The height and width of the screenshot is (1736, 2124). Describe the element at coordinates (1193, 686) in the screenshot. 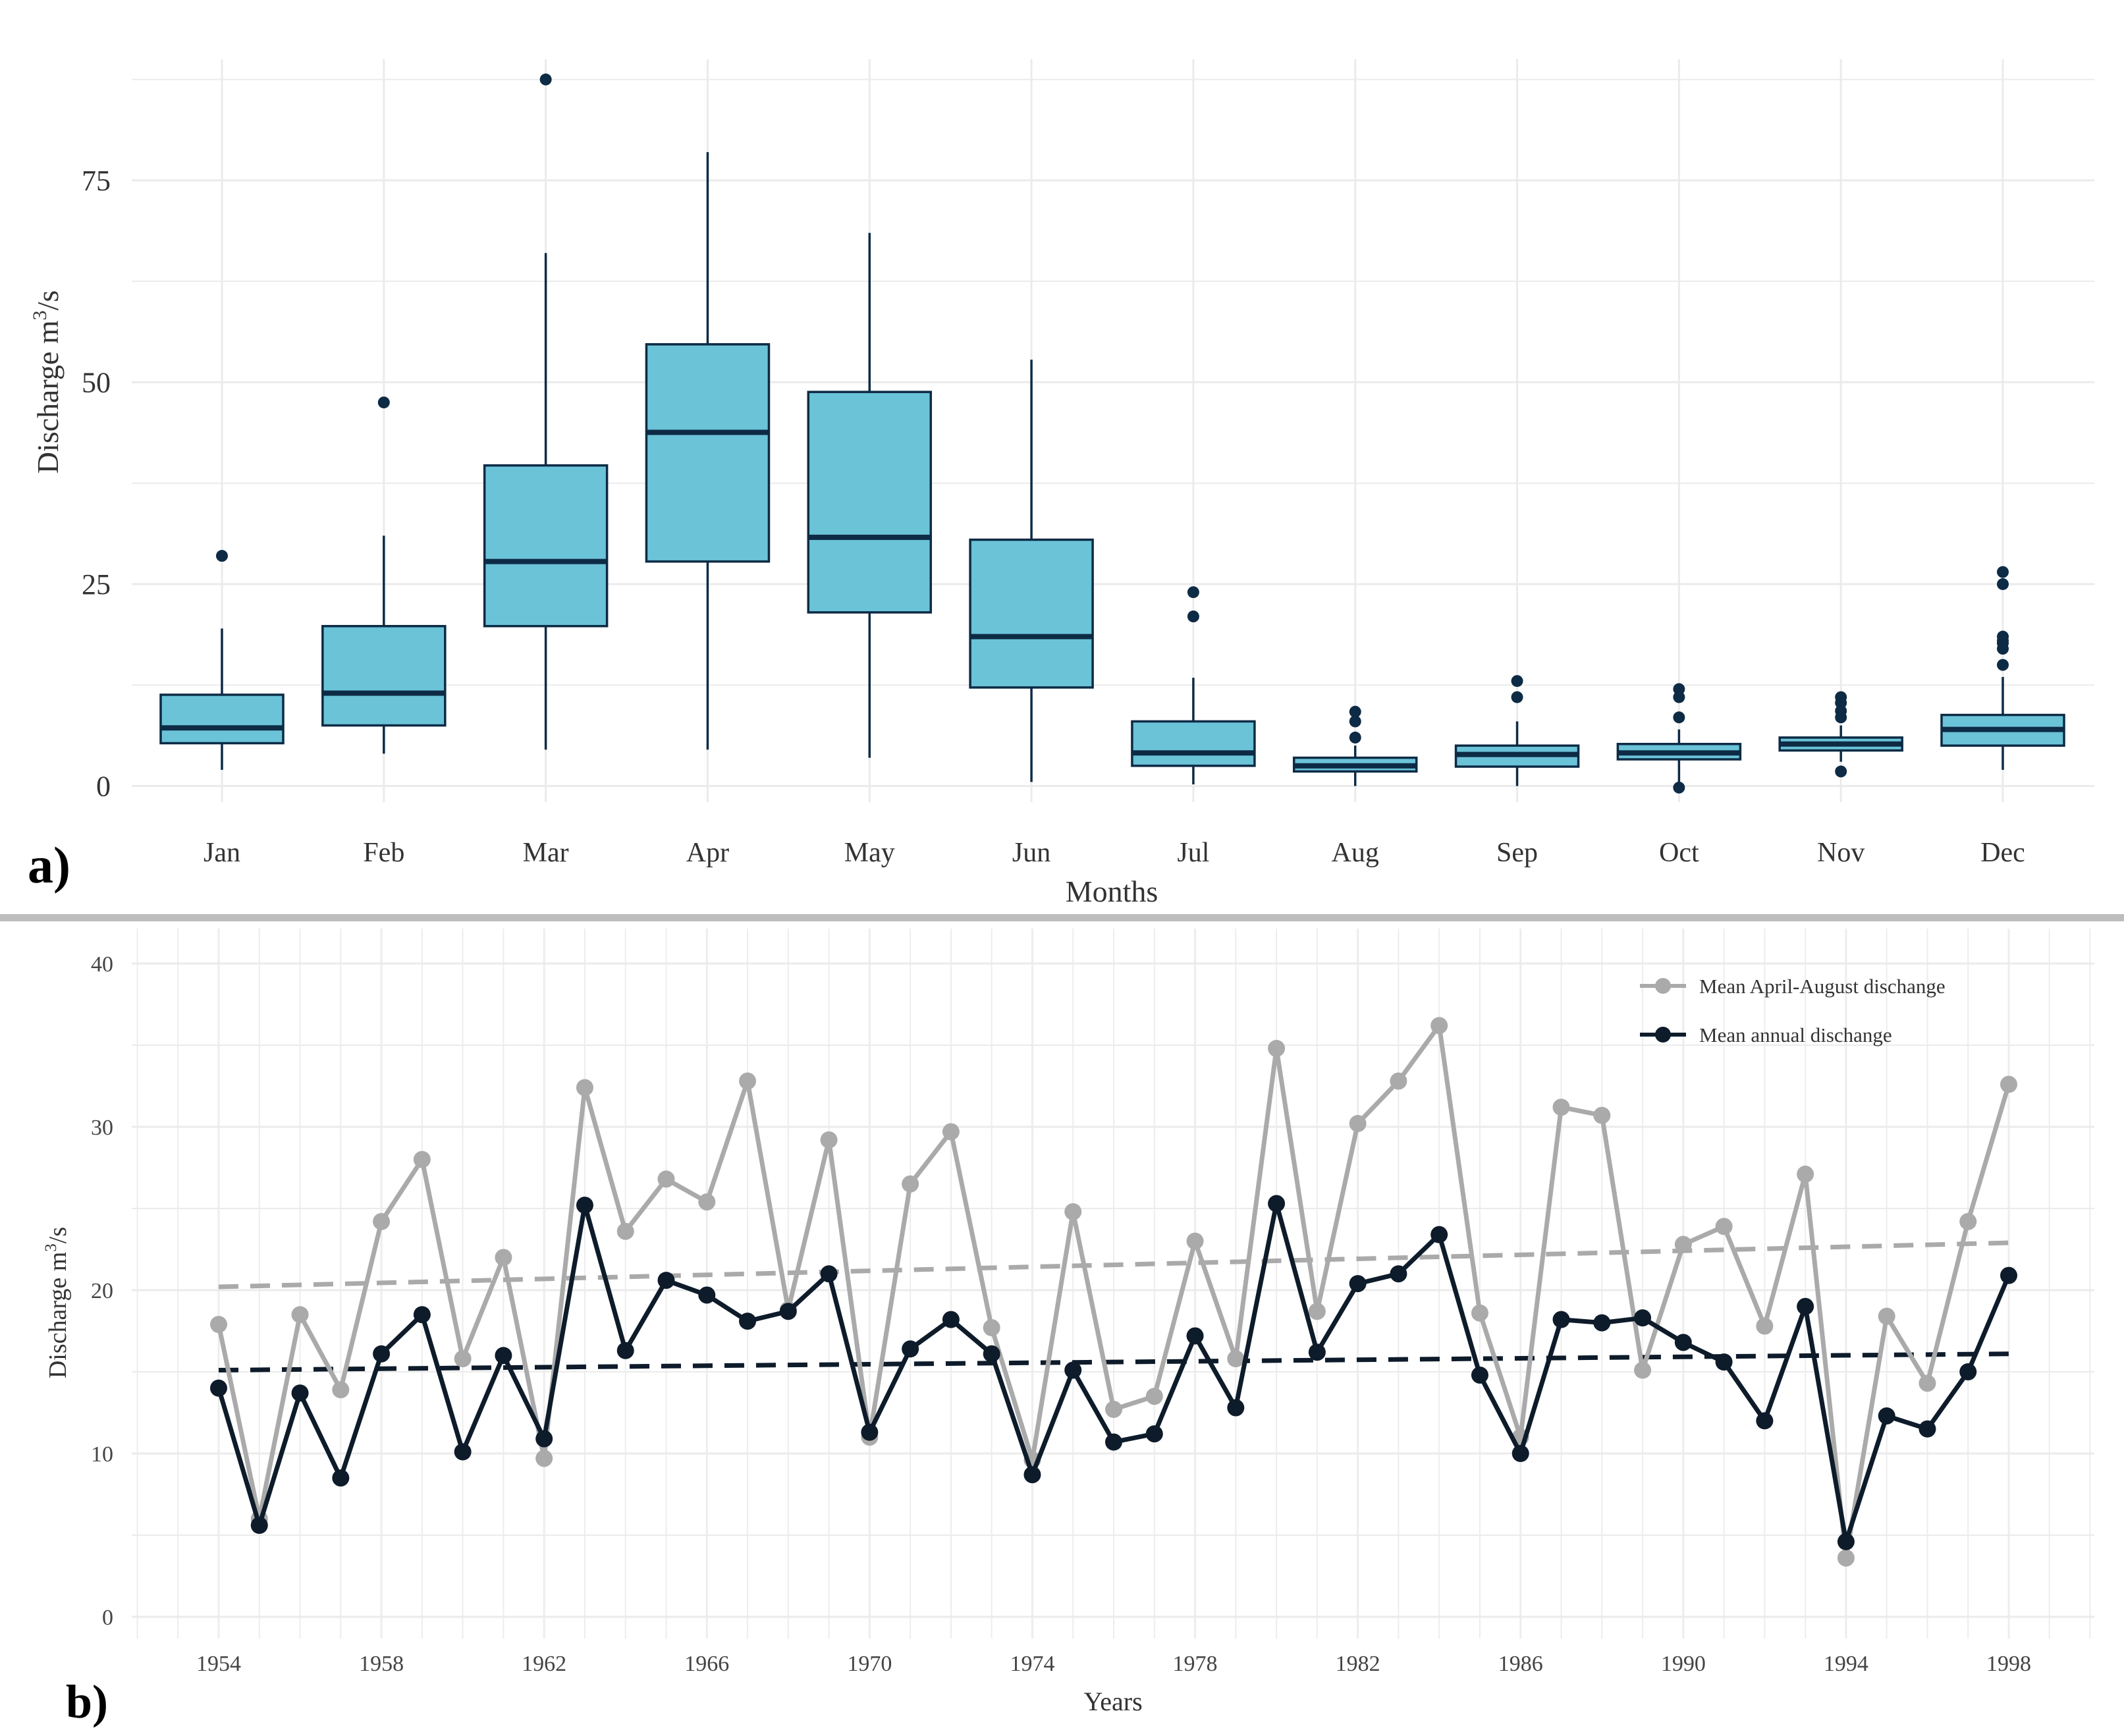

I see `box-jul` at that location.